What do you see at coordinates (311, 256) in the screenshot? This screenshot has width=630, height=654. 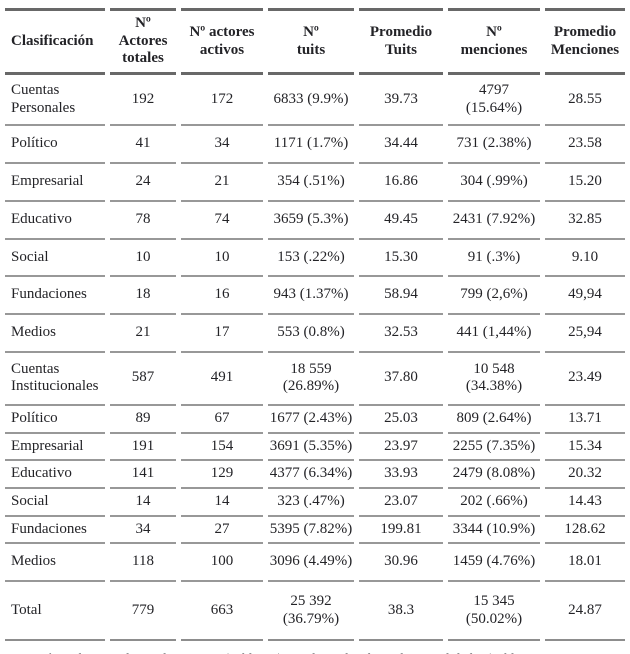 I see `cell-tuits: 153 (.22%)` at bounding box center [311, 256].